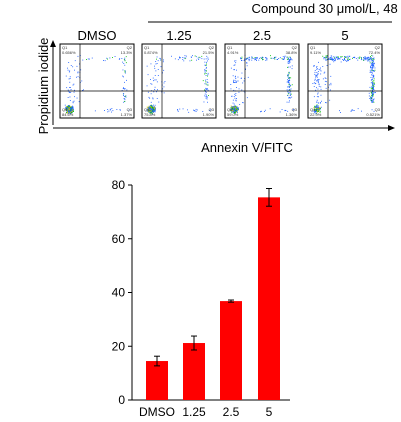 The image size is (401, 422). Describe the element at coordinates (53, 43) in the screenshot. I see `flow-y-arrowhead` at that location.